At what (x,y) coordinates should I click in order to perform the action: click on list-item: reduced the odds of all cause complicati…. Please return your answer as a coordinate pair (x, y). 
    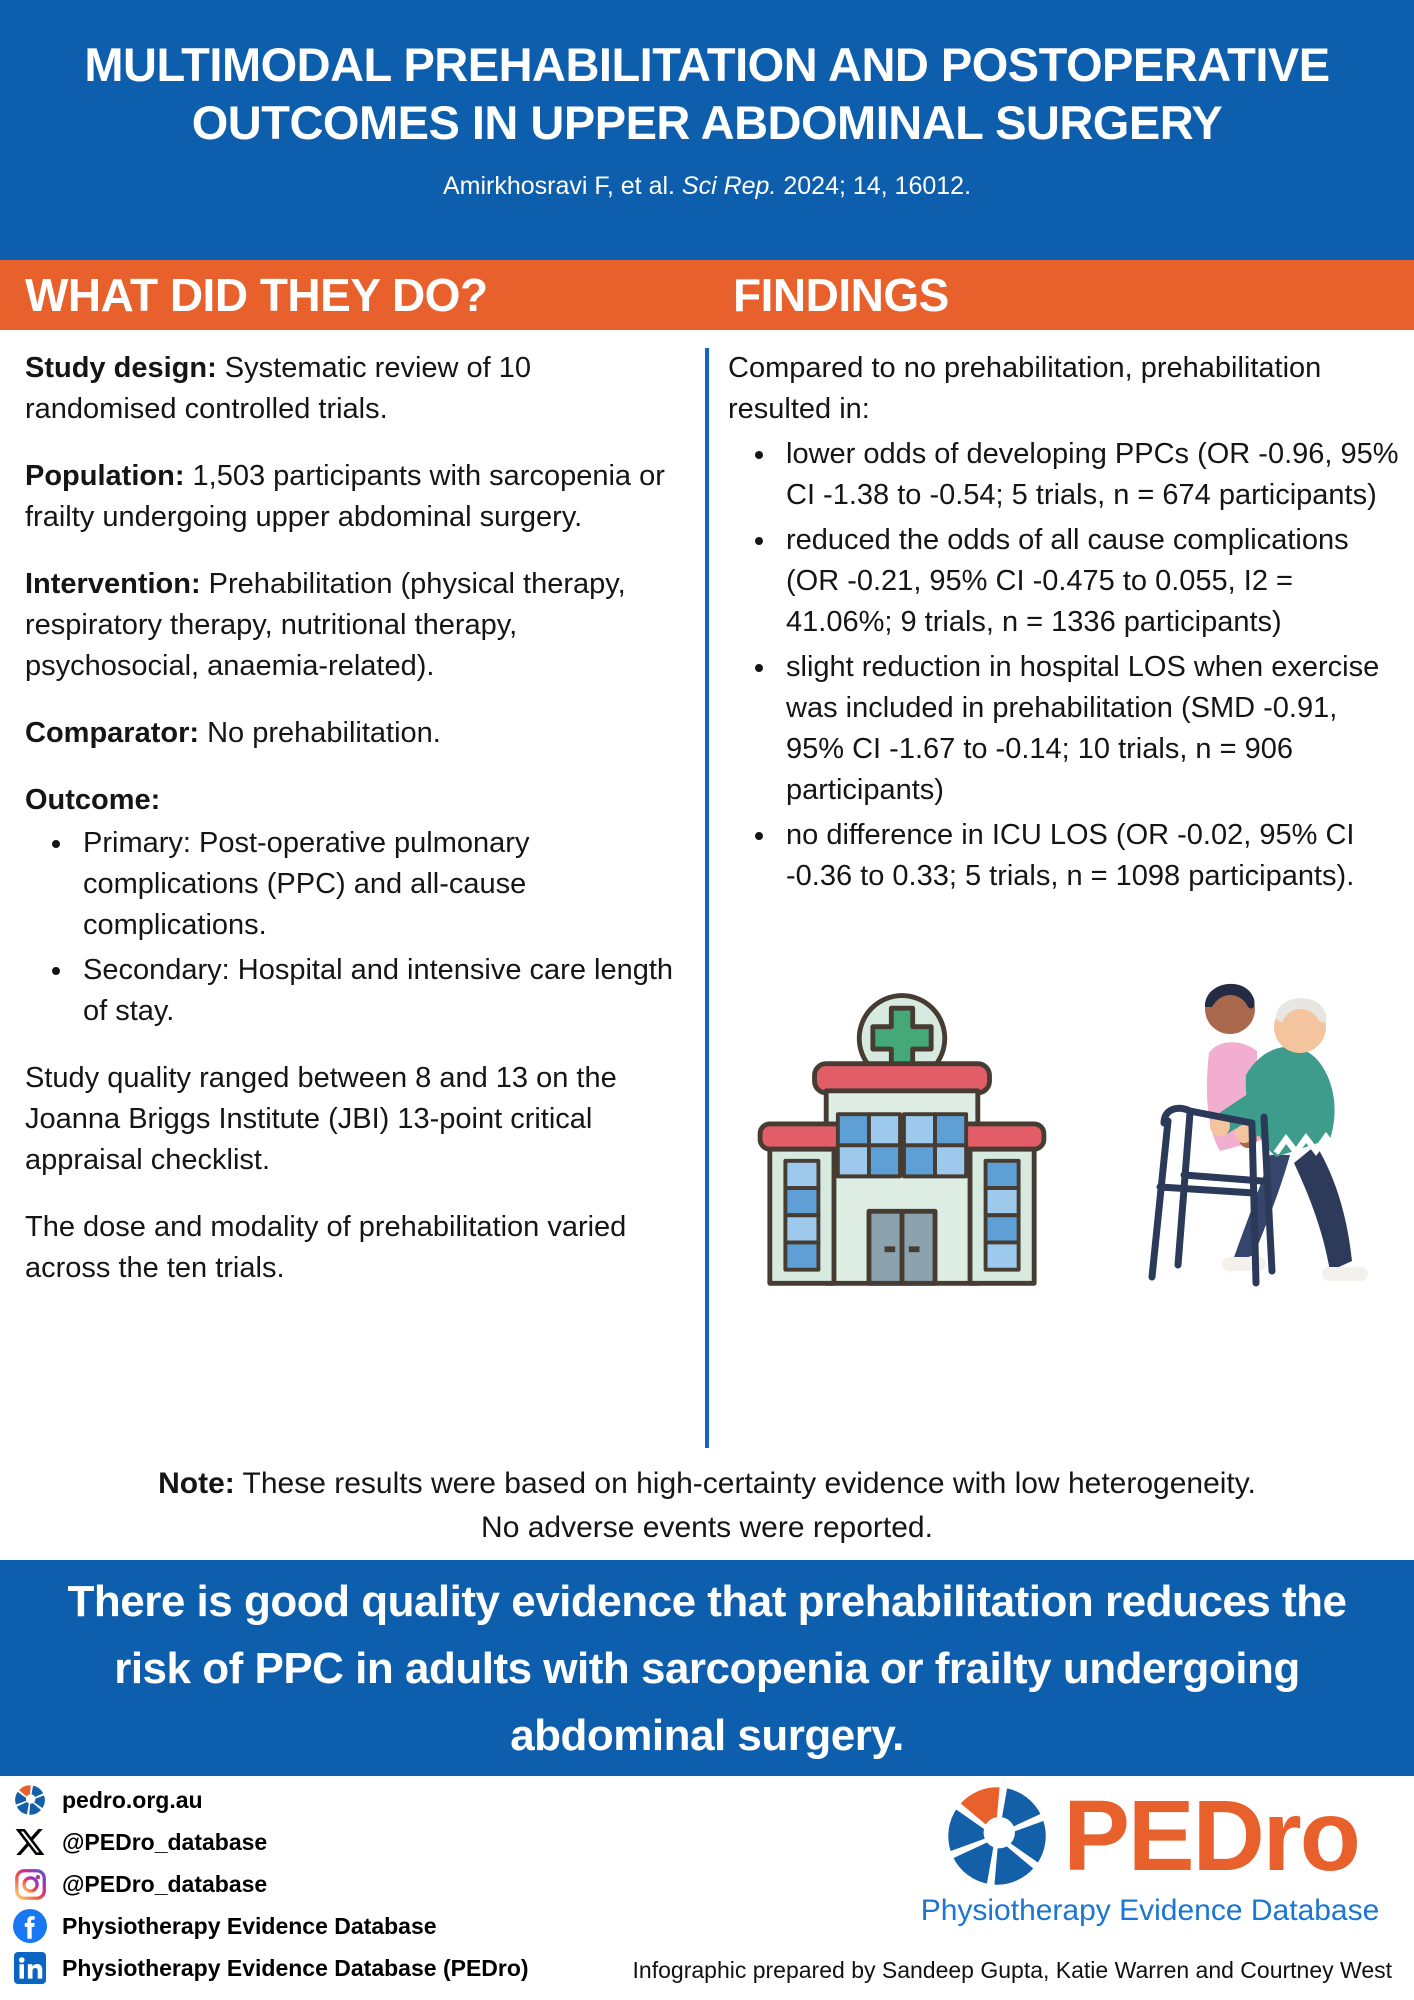
    Looking at the image, I should click on (1089, 581).